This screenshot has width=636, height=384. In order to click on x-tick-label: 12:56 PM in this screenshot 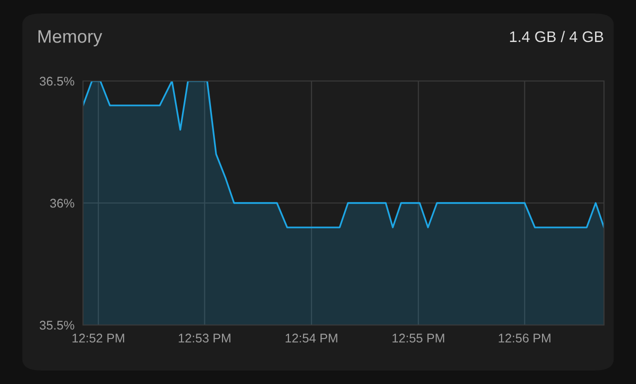, I will do `click(524, 338)`.